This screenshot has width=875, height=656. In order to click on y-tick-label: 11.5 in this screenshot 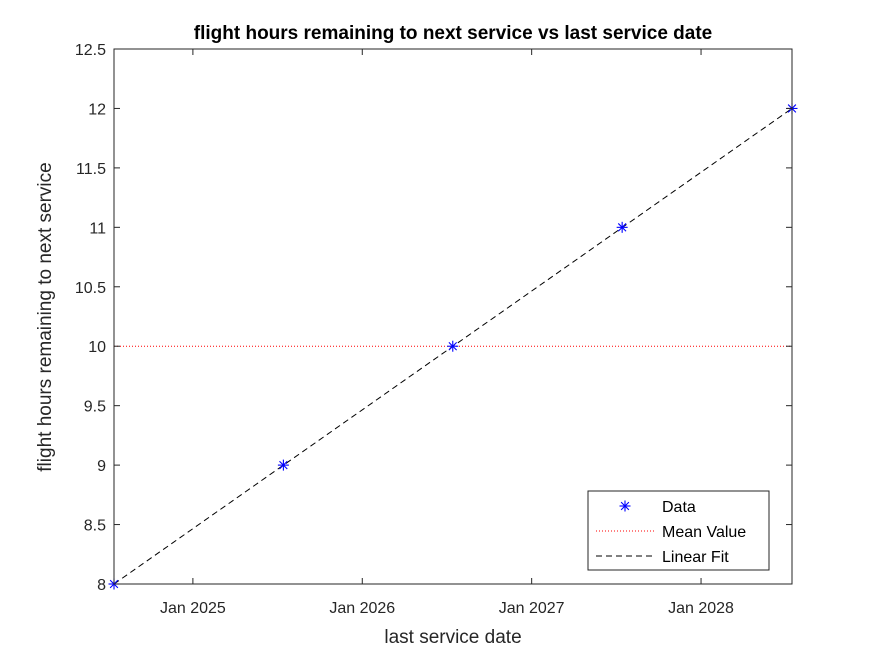, I will do `click(91, 169)`.